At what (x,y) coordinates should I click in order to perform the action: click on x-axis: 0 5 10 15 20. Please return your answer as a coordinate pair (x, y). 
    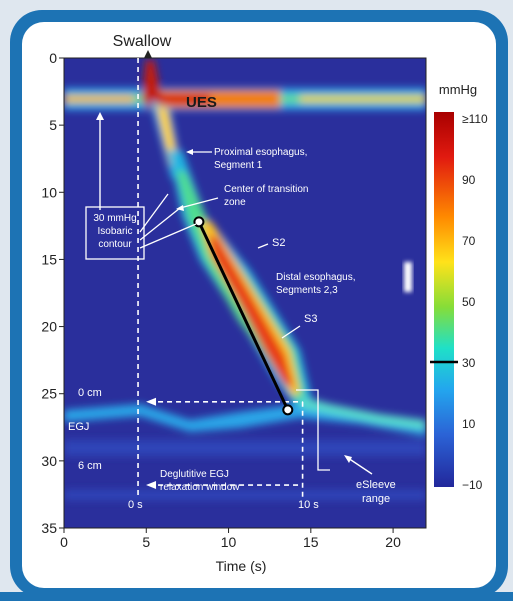
    Looking at the image, I should click on (230, 539).